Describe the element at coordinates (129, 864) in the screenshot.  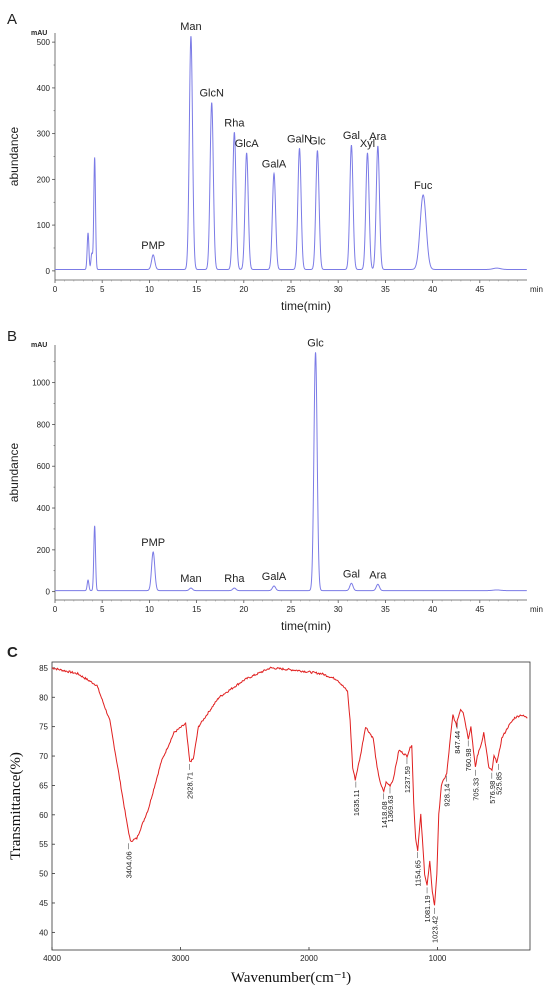
I see `peak-annotation-label: 3404.06` at that location.